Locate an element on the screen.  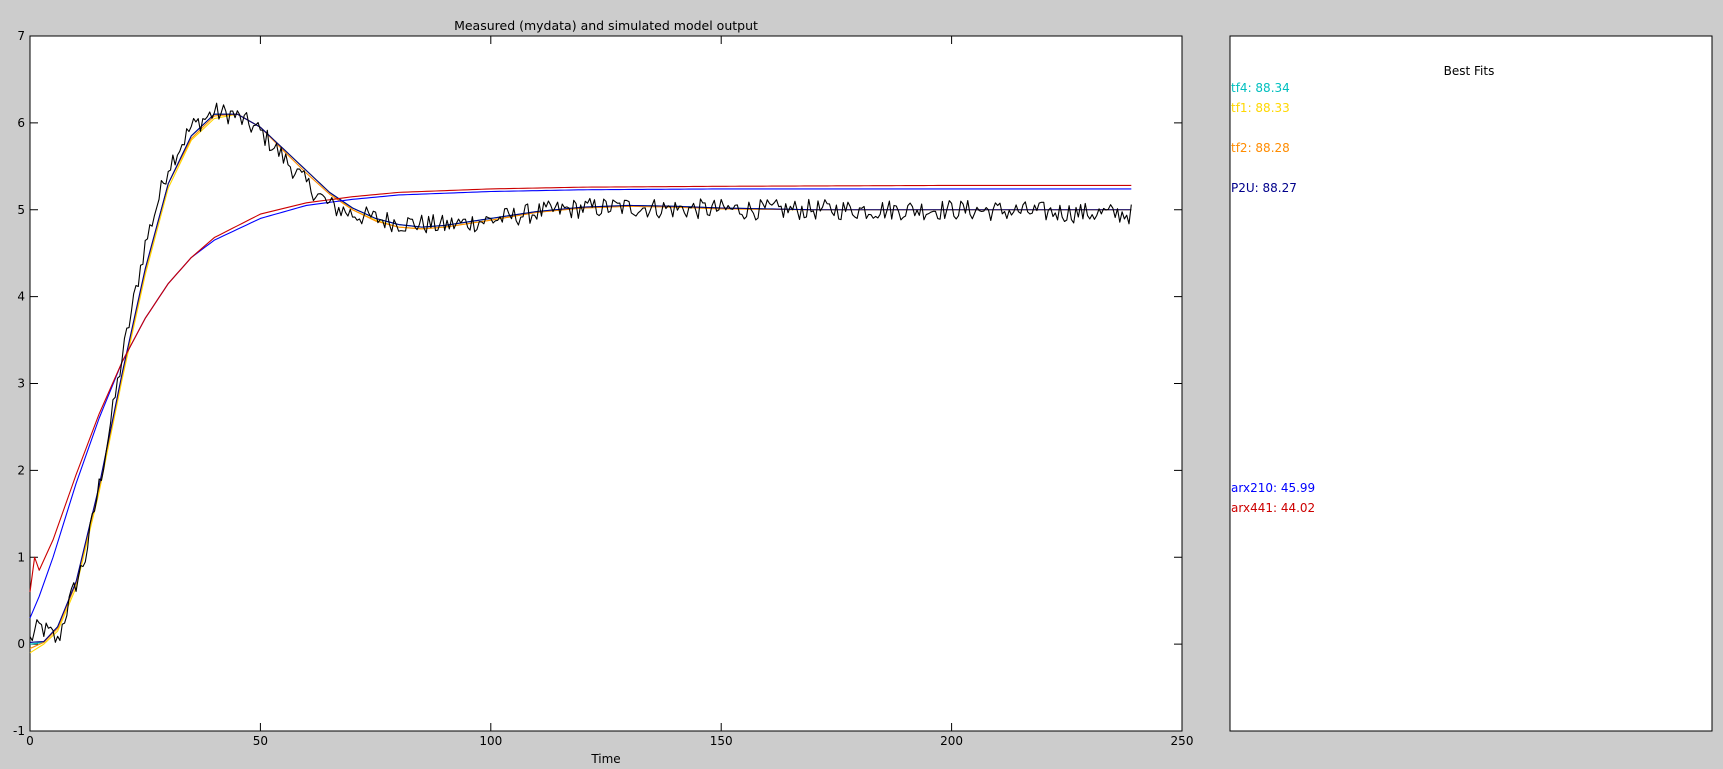
y-tick-label: 3 is located at coordinates (21, 384).